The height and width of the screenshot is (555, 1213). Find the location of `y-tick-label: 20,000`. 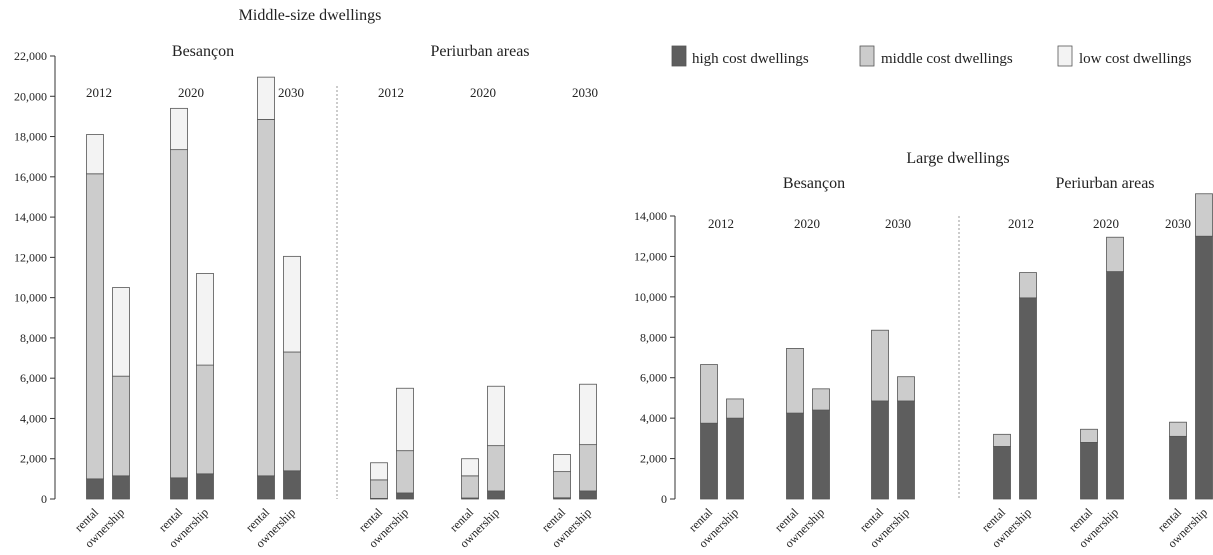

y-tick-label: 20,000 is located at coordinates (30, 96).